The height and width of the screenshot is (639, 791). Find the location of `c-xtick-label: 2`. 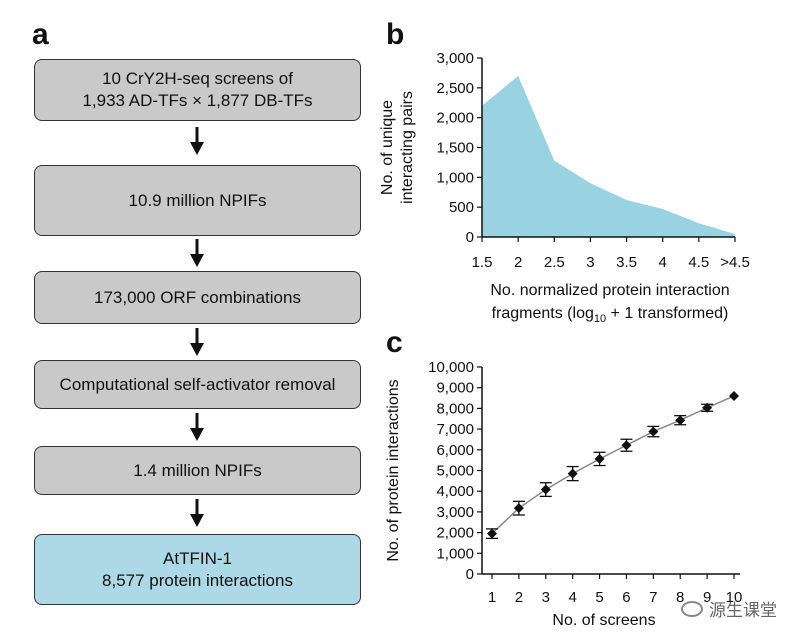

c-xtick-label: 2 is located at coordinates (519, 597).